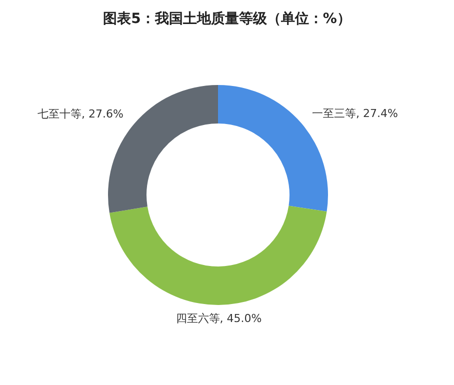 This screenshot has height=385, width=454. What do you see at coordinates (355, 113) in the screenshot?
I see `slice-label: 一至三等, 27.4%` at bounding box center [355, 113].